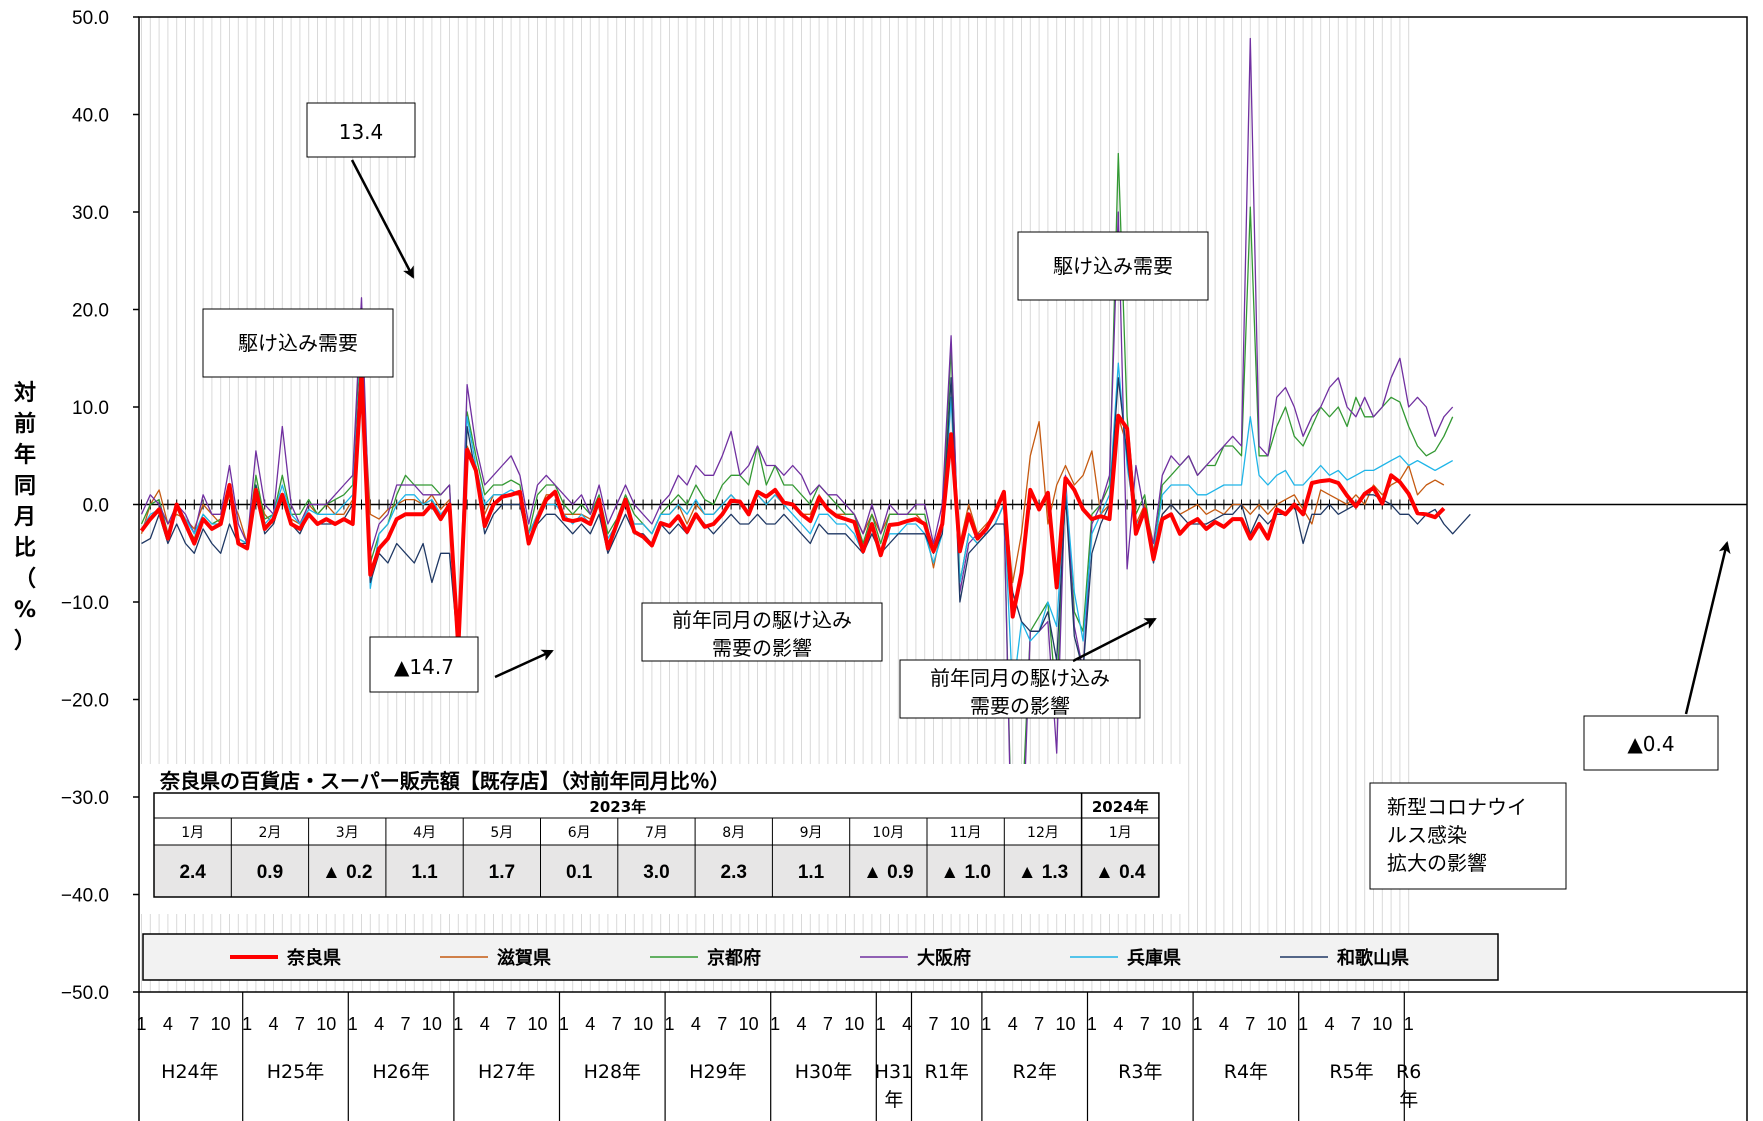 The width and height of the screenshot is (1763, 1121). Describe the element at coordinates (313, 958) in the screenshot. I see `legend-label-nara: 奈良県` at that location.